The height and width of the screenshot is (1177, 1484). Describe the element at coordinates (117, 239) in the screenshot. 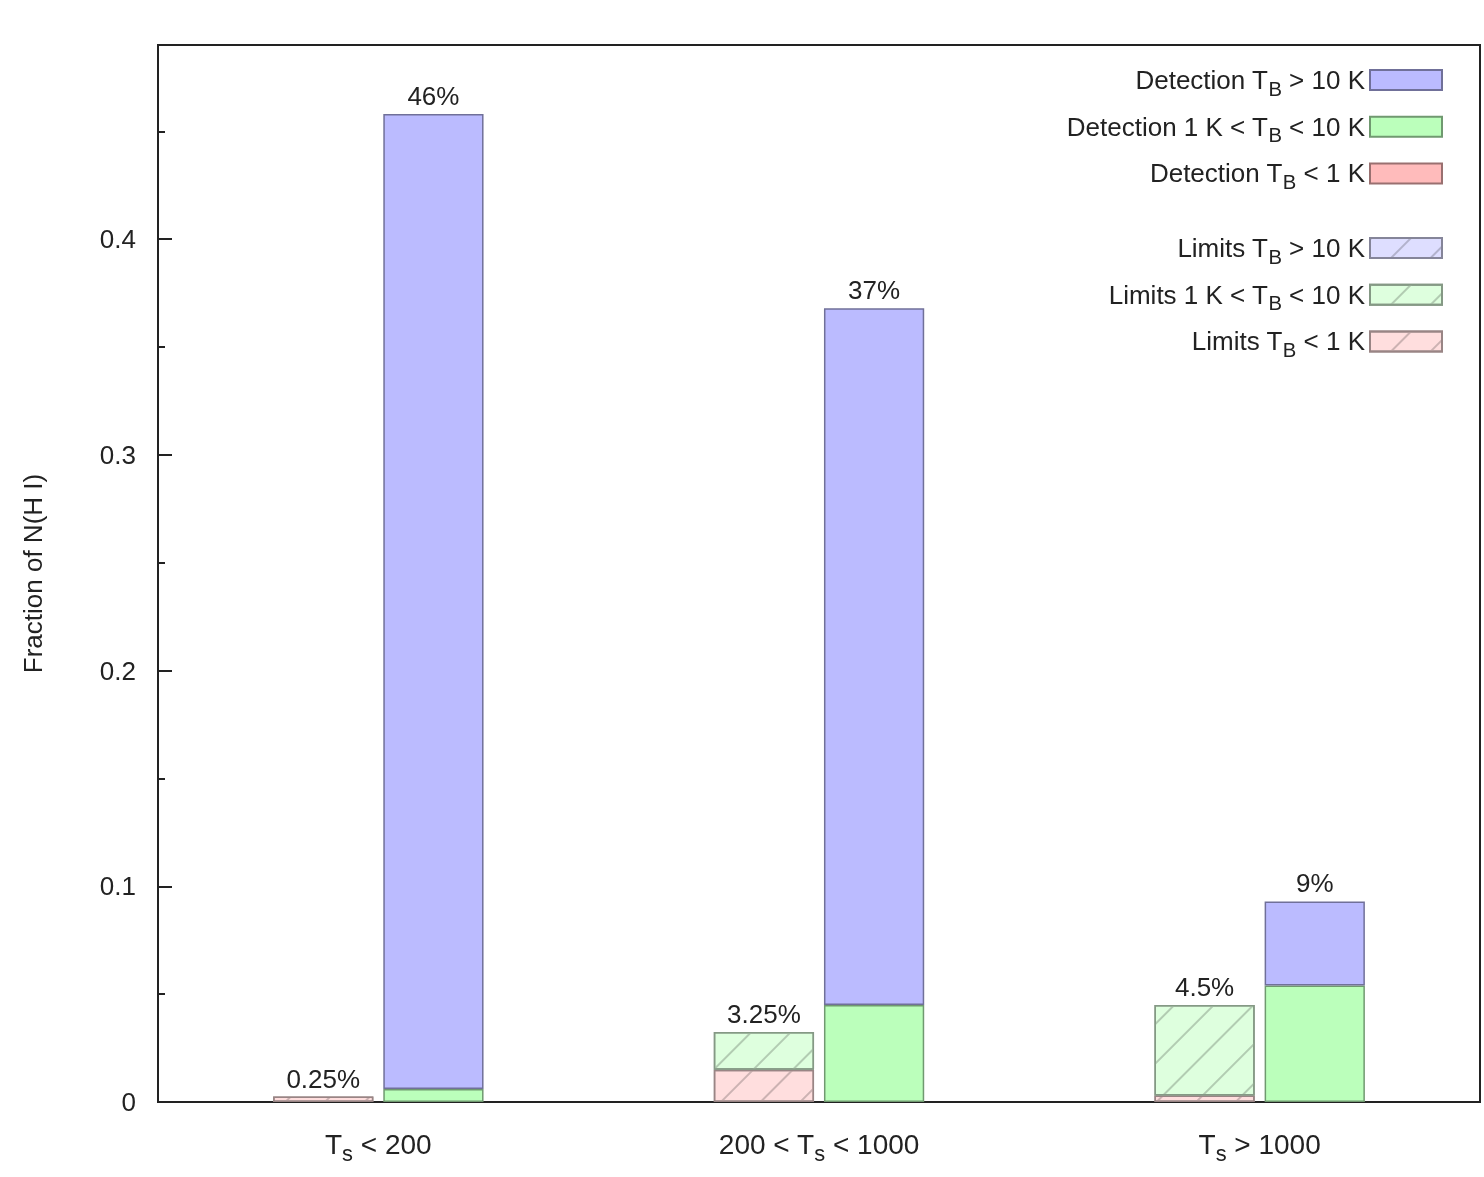

I see `y-tick-label: 0.4` at that location.